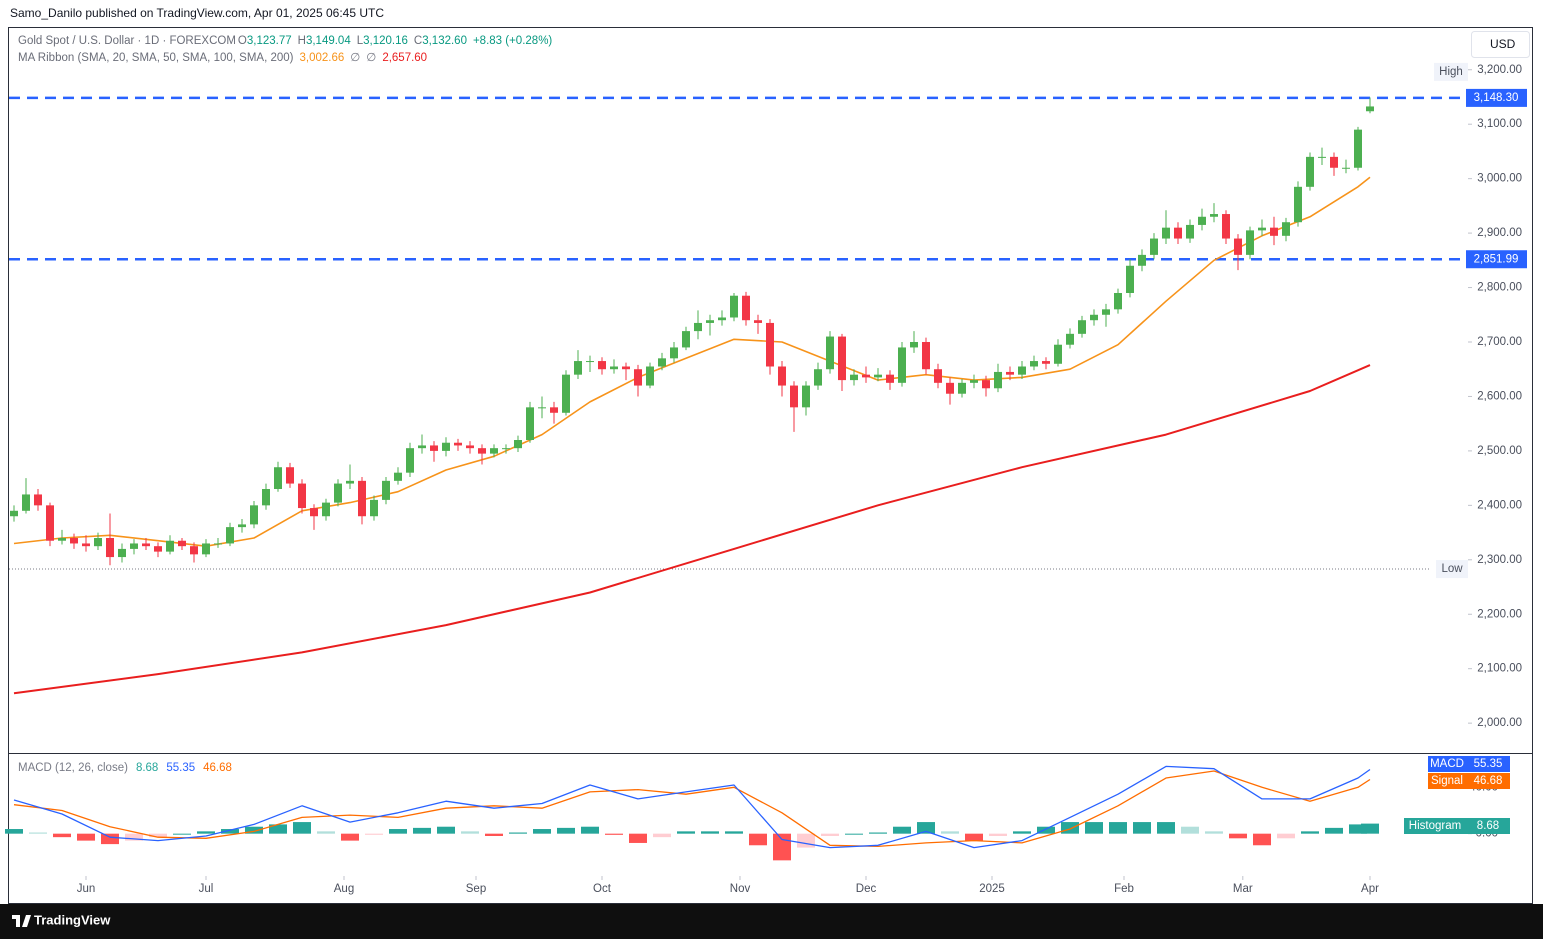  I want to click on change: +8.83 (+0.28%), so click(512, 41).